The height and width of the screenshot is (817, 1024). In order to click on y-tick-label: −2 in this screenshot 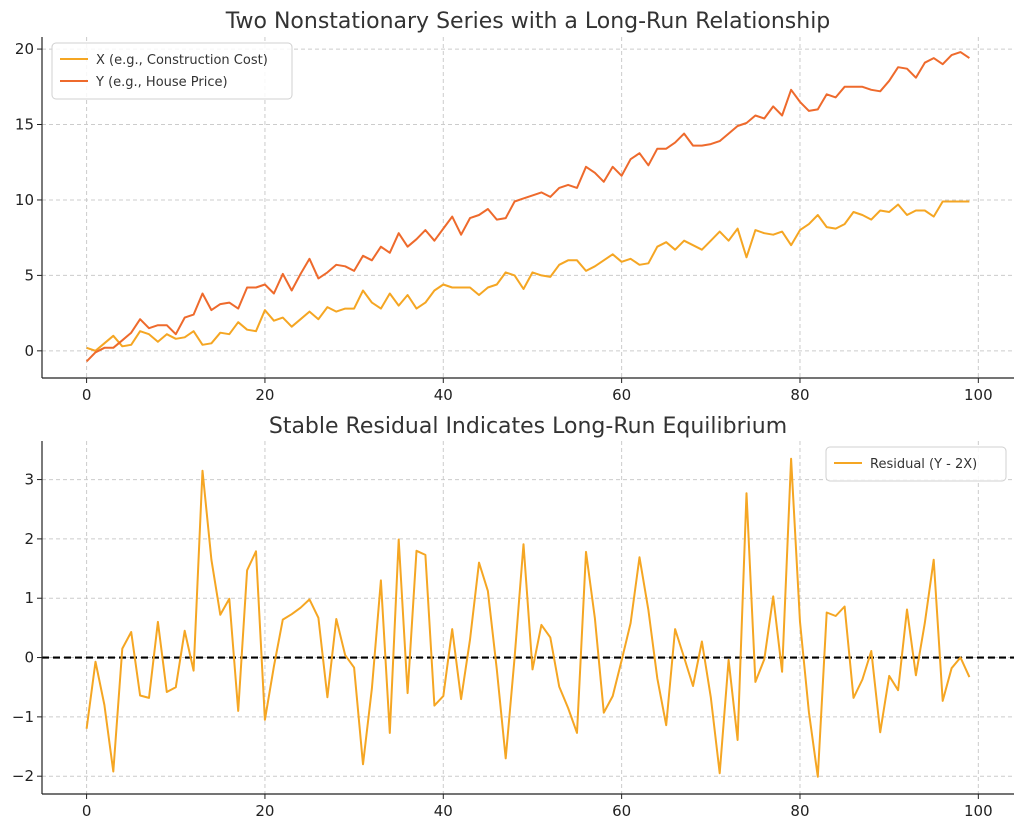, I will do `click(23, 776)`.